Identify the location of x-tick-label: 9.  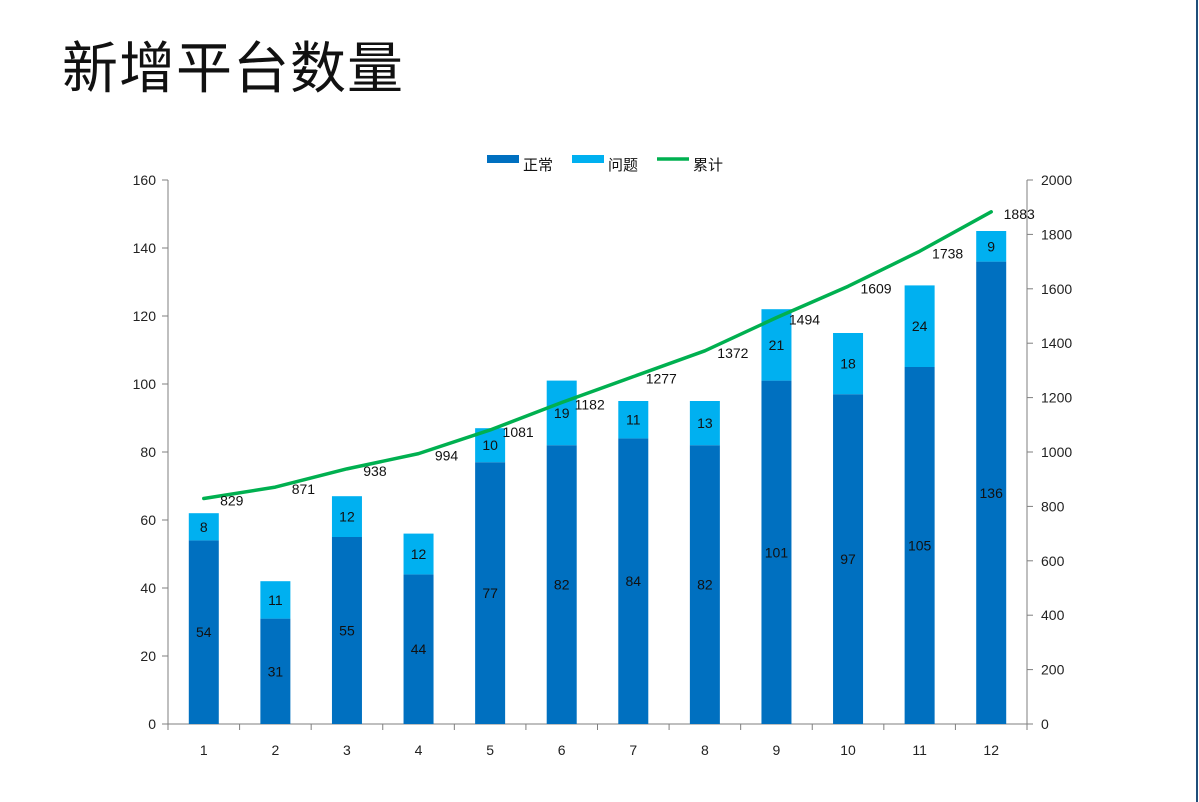
(777, 750).